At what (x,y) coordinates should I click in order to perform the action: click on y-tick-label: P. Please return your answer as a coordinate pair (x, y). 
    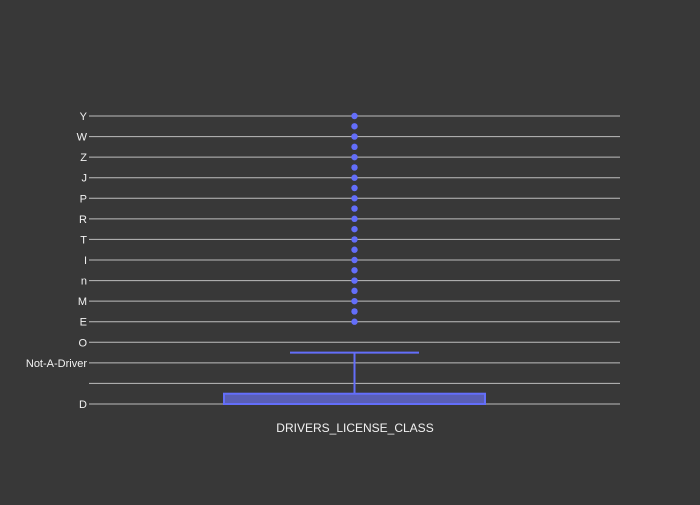
    Looking at the image, I should click on (83, 199).